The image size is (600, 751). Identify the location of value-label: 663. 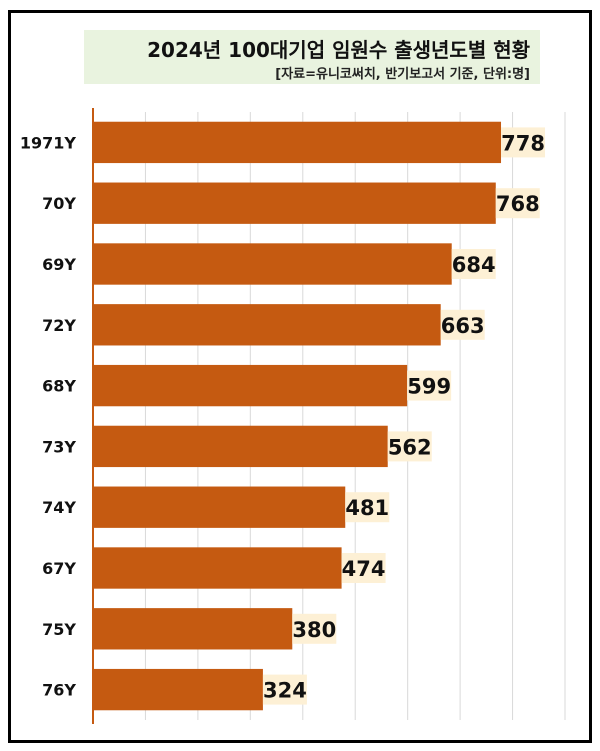
(463, 326).